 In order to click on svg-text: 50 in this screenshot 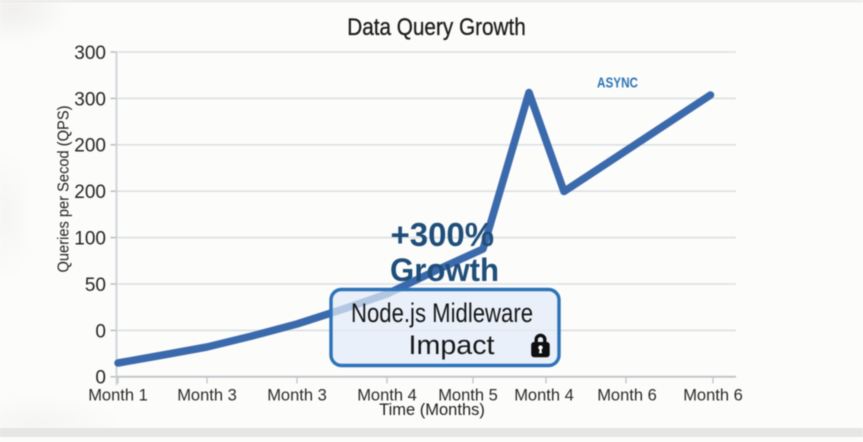, I will do `click(95, 285)`.